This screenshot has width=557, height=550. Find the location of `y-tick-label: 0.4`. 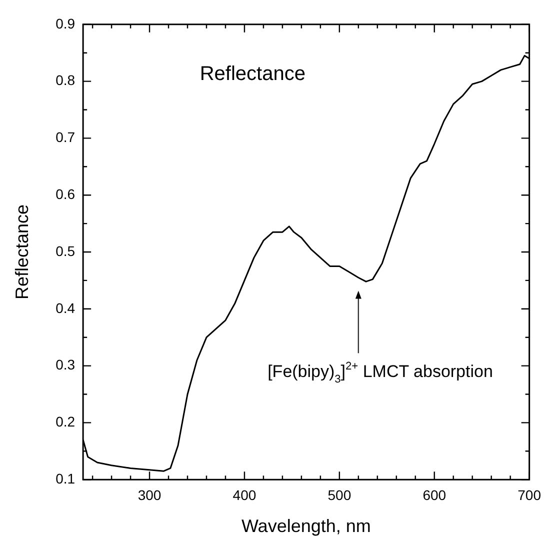

y-tick-label: 0.4 is located at coordinates (66, 308).